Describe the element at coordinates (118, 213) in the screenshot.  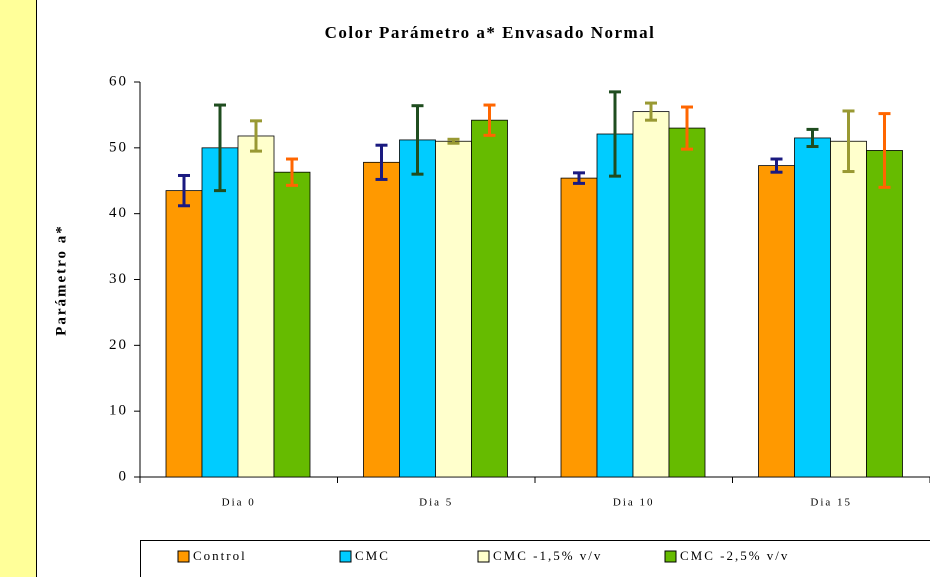
I see `y-tick-label: 40` at that location.